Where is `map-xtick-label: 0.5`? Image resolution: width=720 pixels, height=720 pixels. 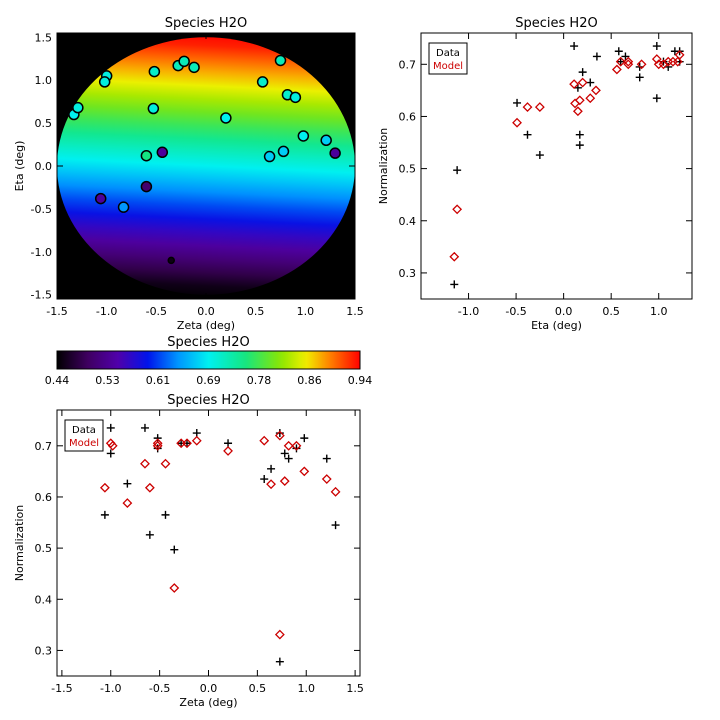 map-xtick-label: 0.5 is located at coordinates (256, 311).